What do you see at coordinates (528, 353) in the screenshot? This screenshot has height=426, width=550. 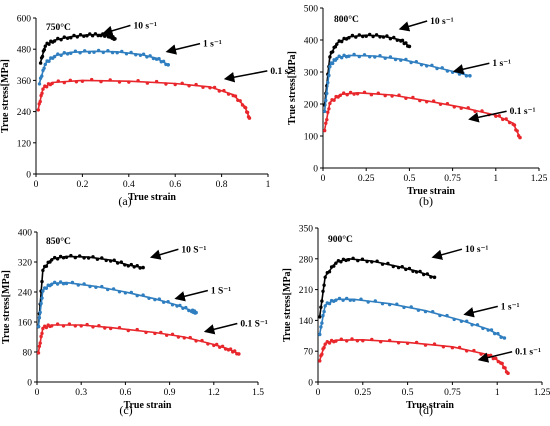 I see `strain-rate-label: 0.1 s⁻¹` at bounding box center [528, 353].